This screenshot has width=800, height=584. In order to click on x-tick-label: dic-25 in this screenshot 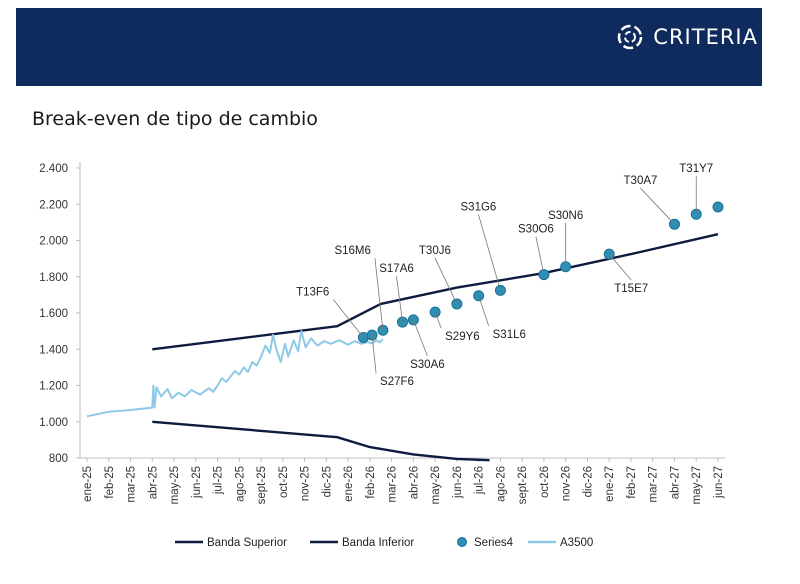, I will do `click(327, 481)`.